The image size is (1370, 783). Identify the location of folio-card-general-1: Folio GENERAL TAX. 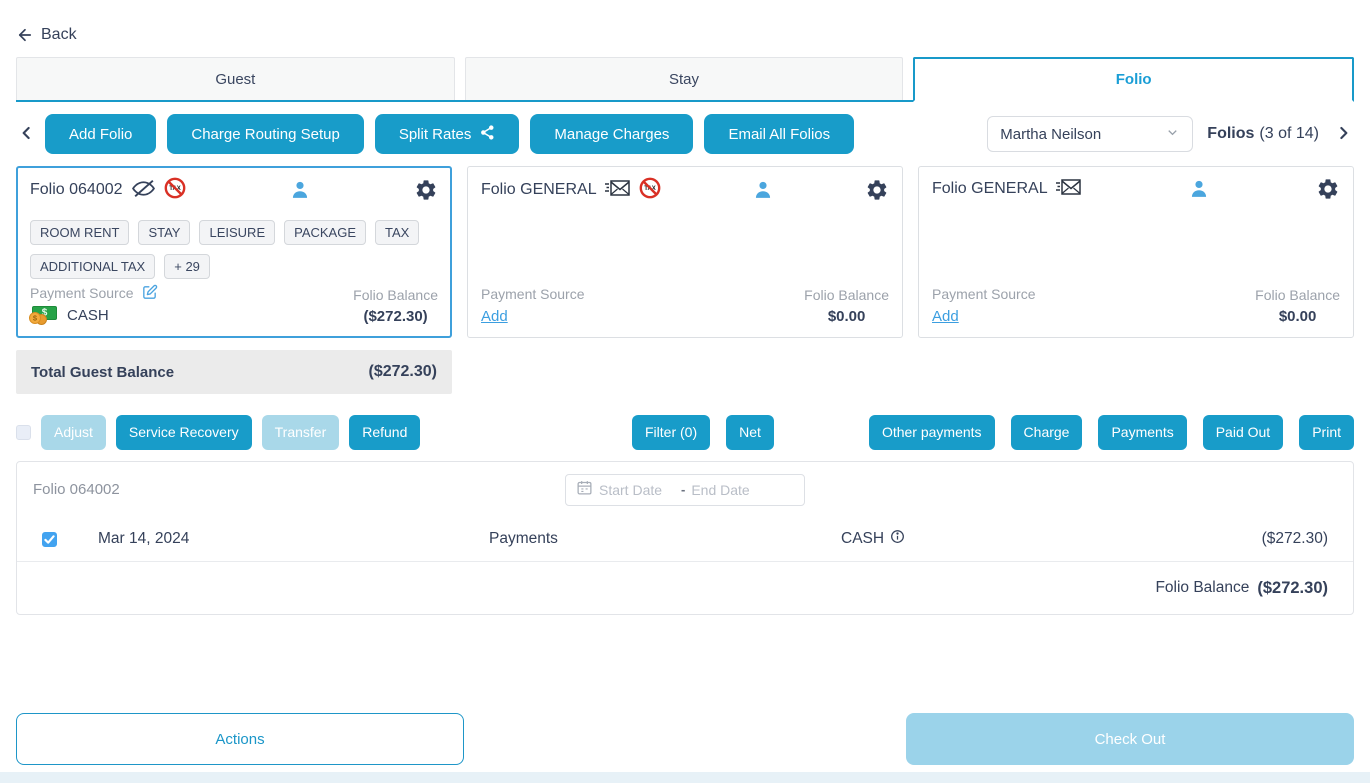
(685, 252).